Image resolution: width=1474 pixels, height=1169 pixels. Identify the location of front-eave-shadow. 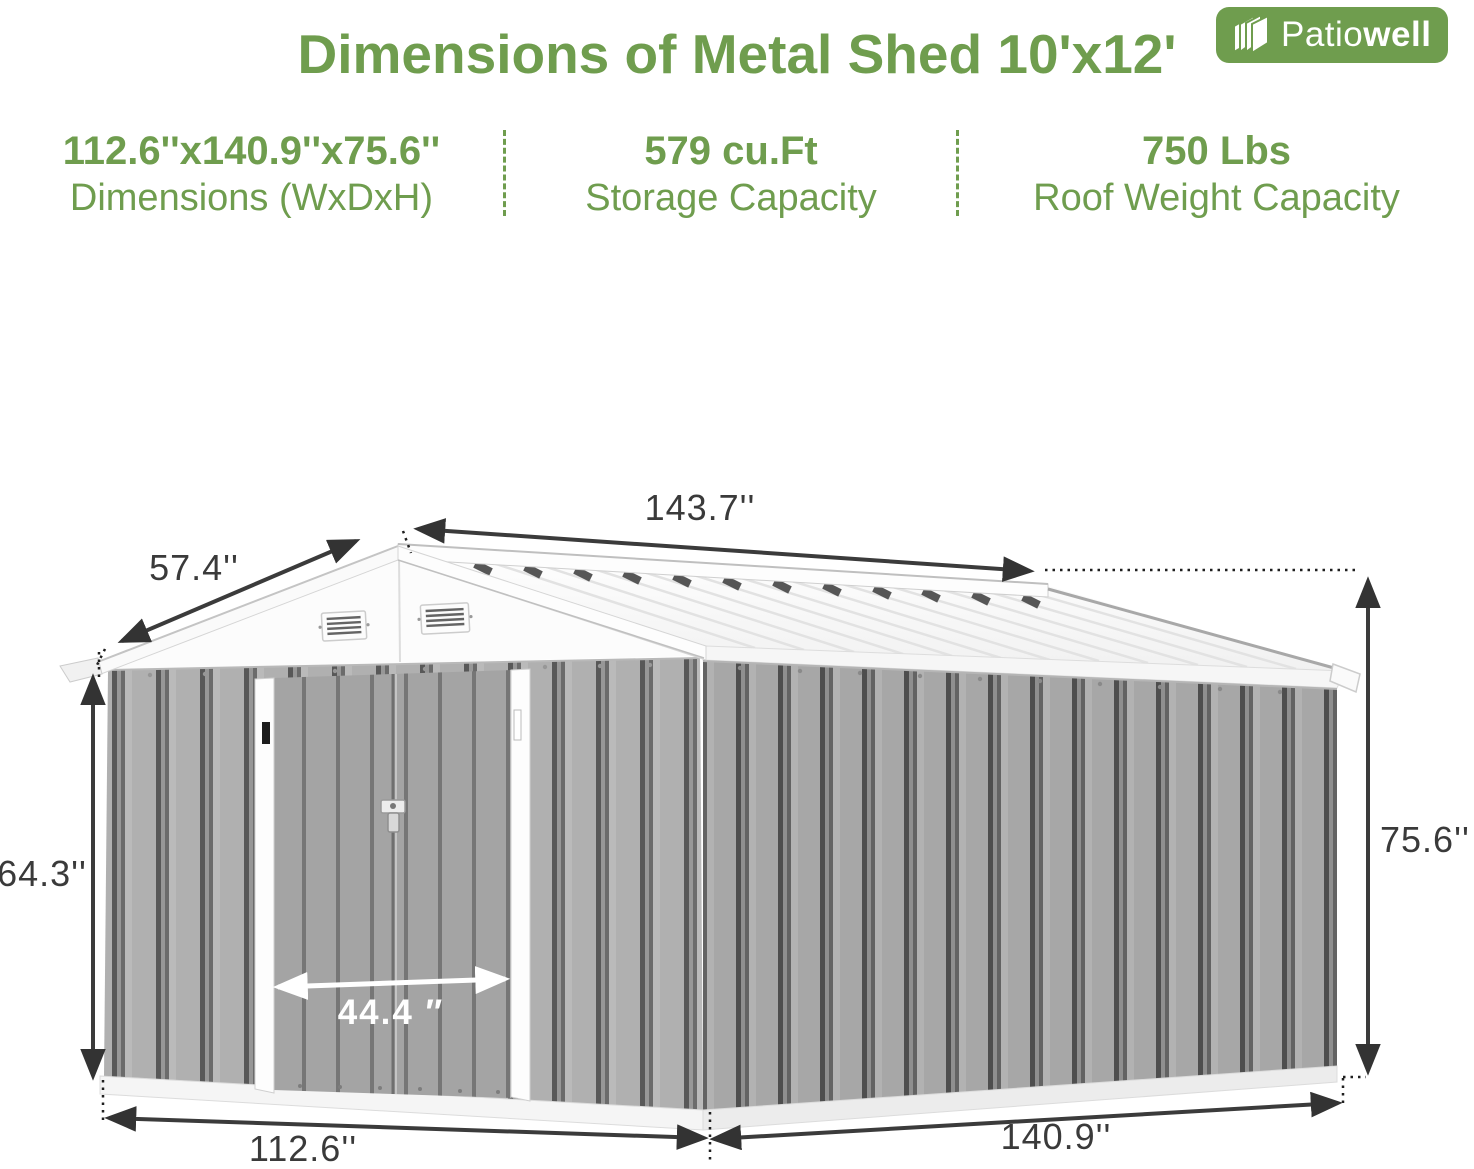
(404, 664).